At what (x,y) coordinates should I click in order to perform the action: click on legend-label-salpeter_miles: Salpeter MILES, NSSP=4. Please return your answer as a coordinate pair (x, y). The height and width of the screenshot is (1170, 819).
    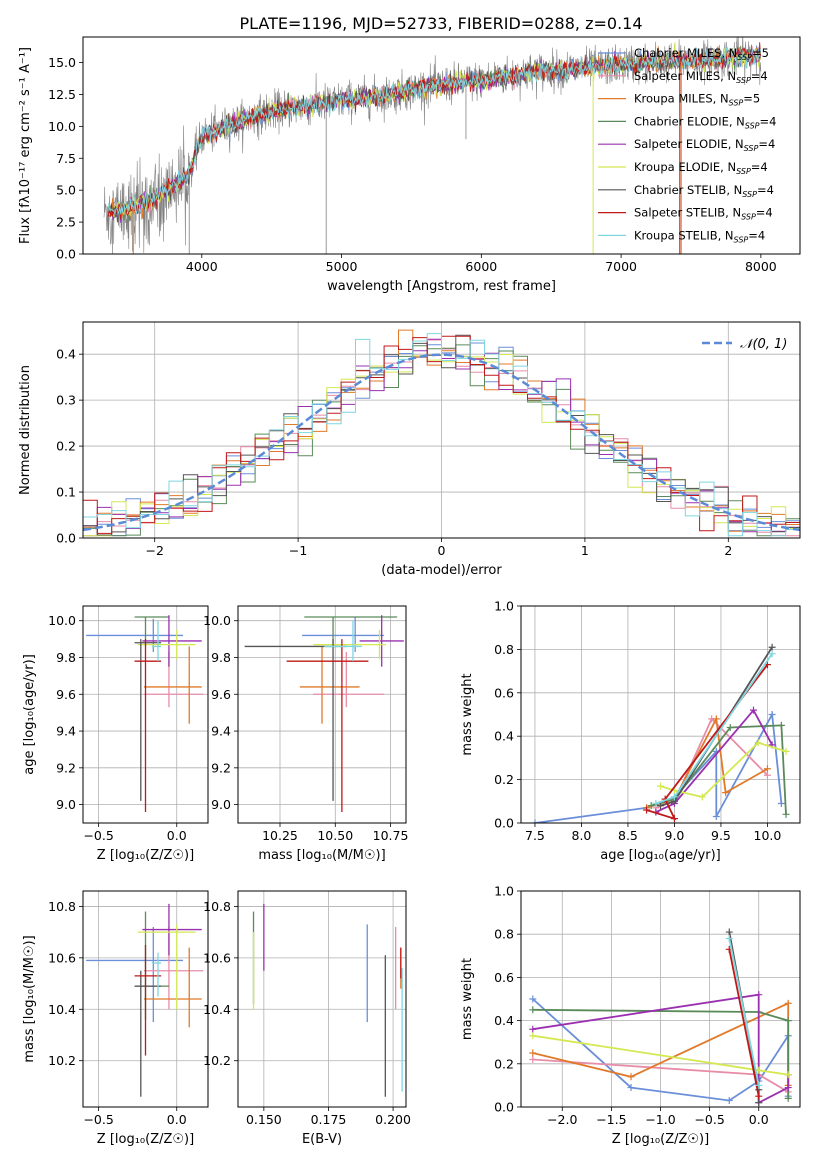
    Looking at the image, I should click on (701, 77).